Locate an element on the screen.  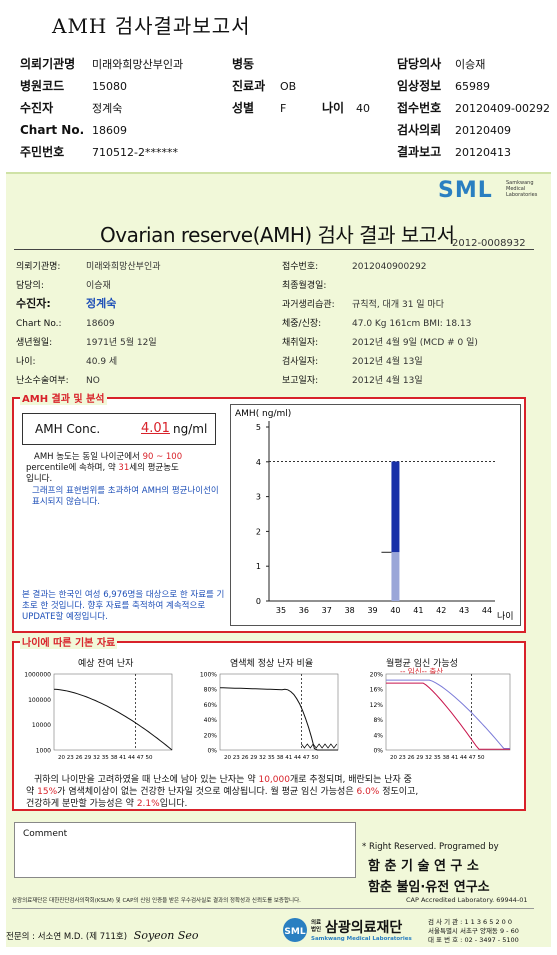
chart-y-axis-label: AMH( ng/ml) is located at coordinates (263, 414).